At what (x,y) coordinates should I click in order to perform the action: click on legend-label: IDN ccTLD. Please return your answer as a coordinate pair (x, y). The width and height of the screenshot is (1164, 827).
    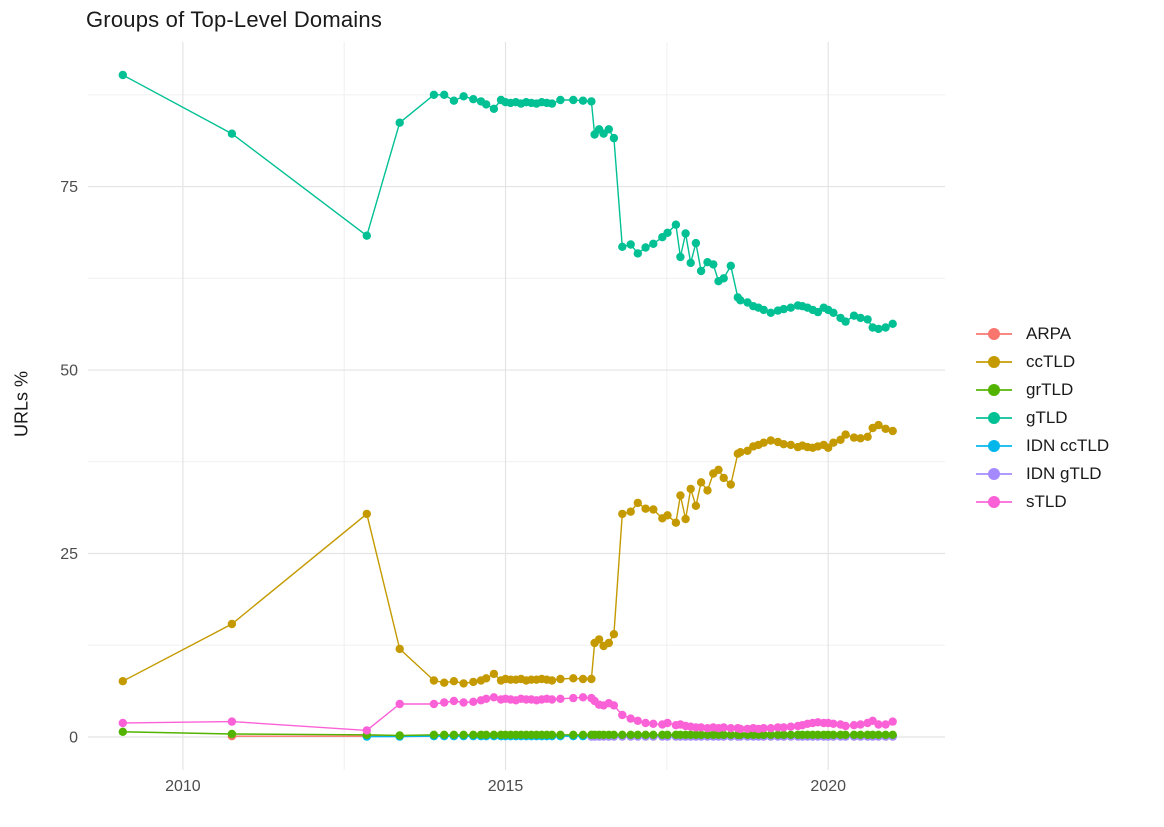
    Looking at the image, I should click on (1068, 445).